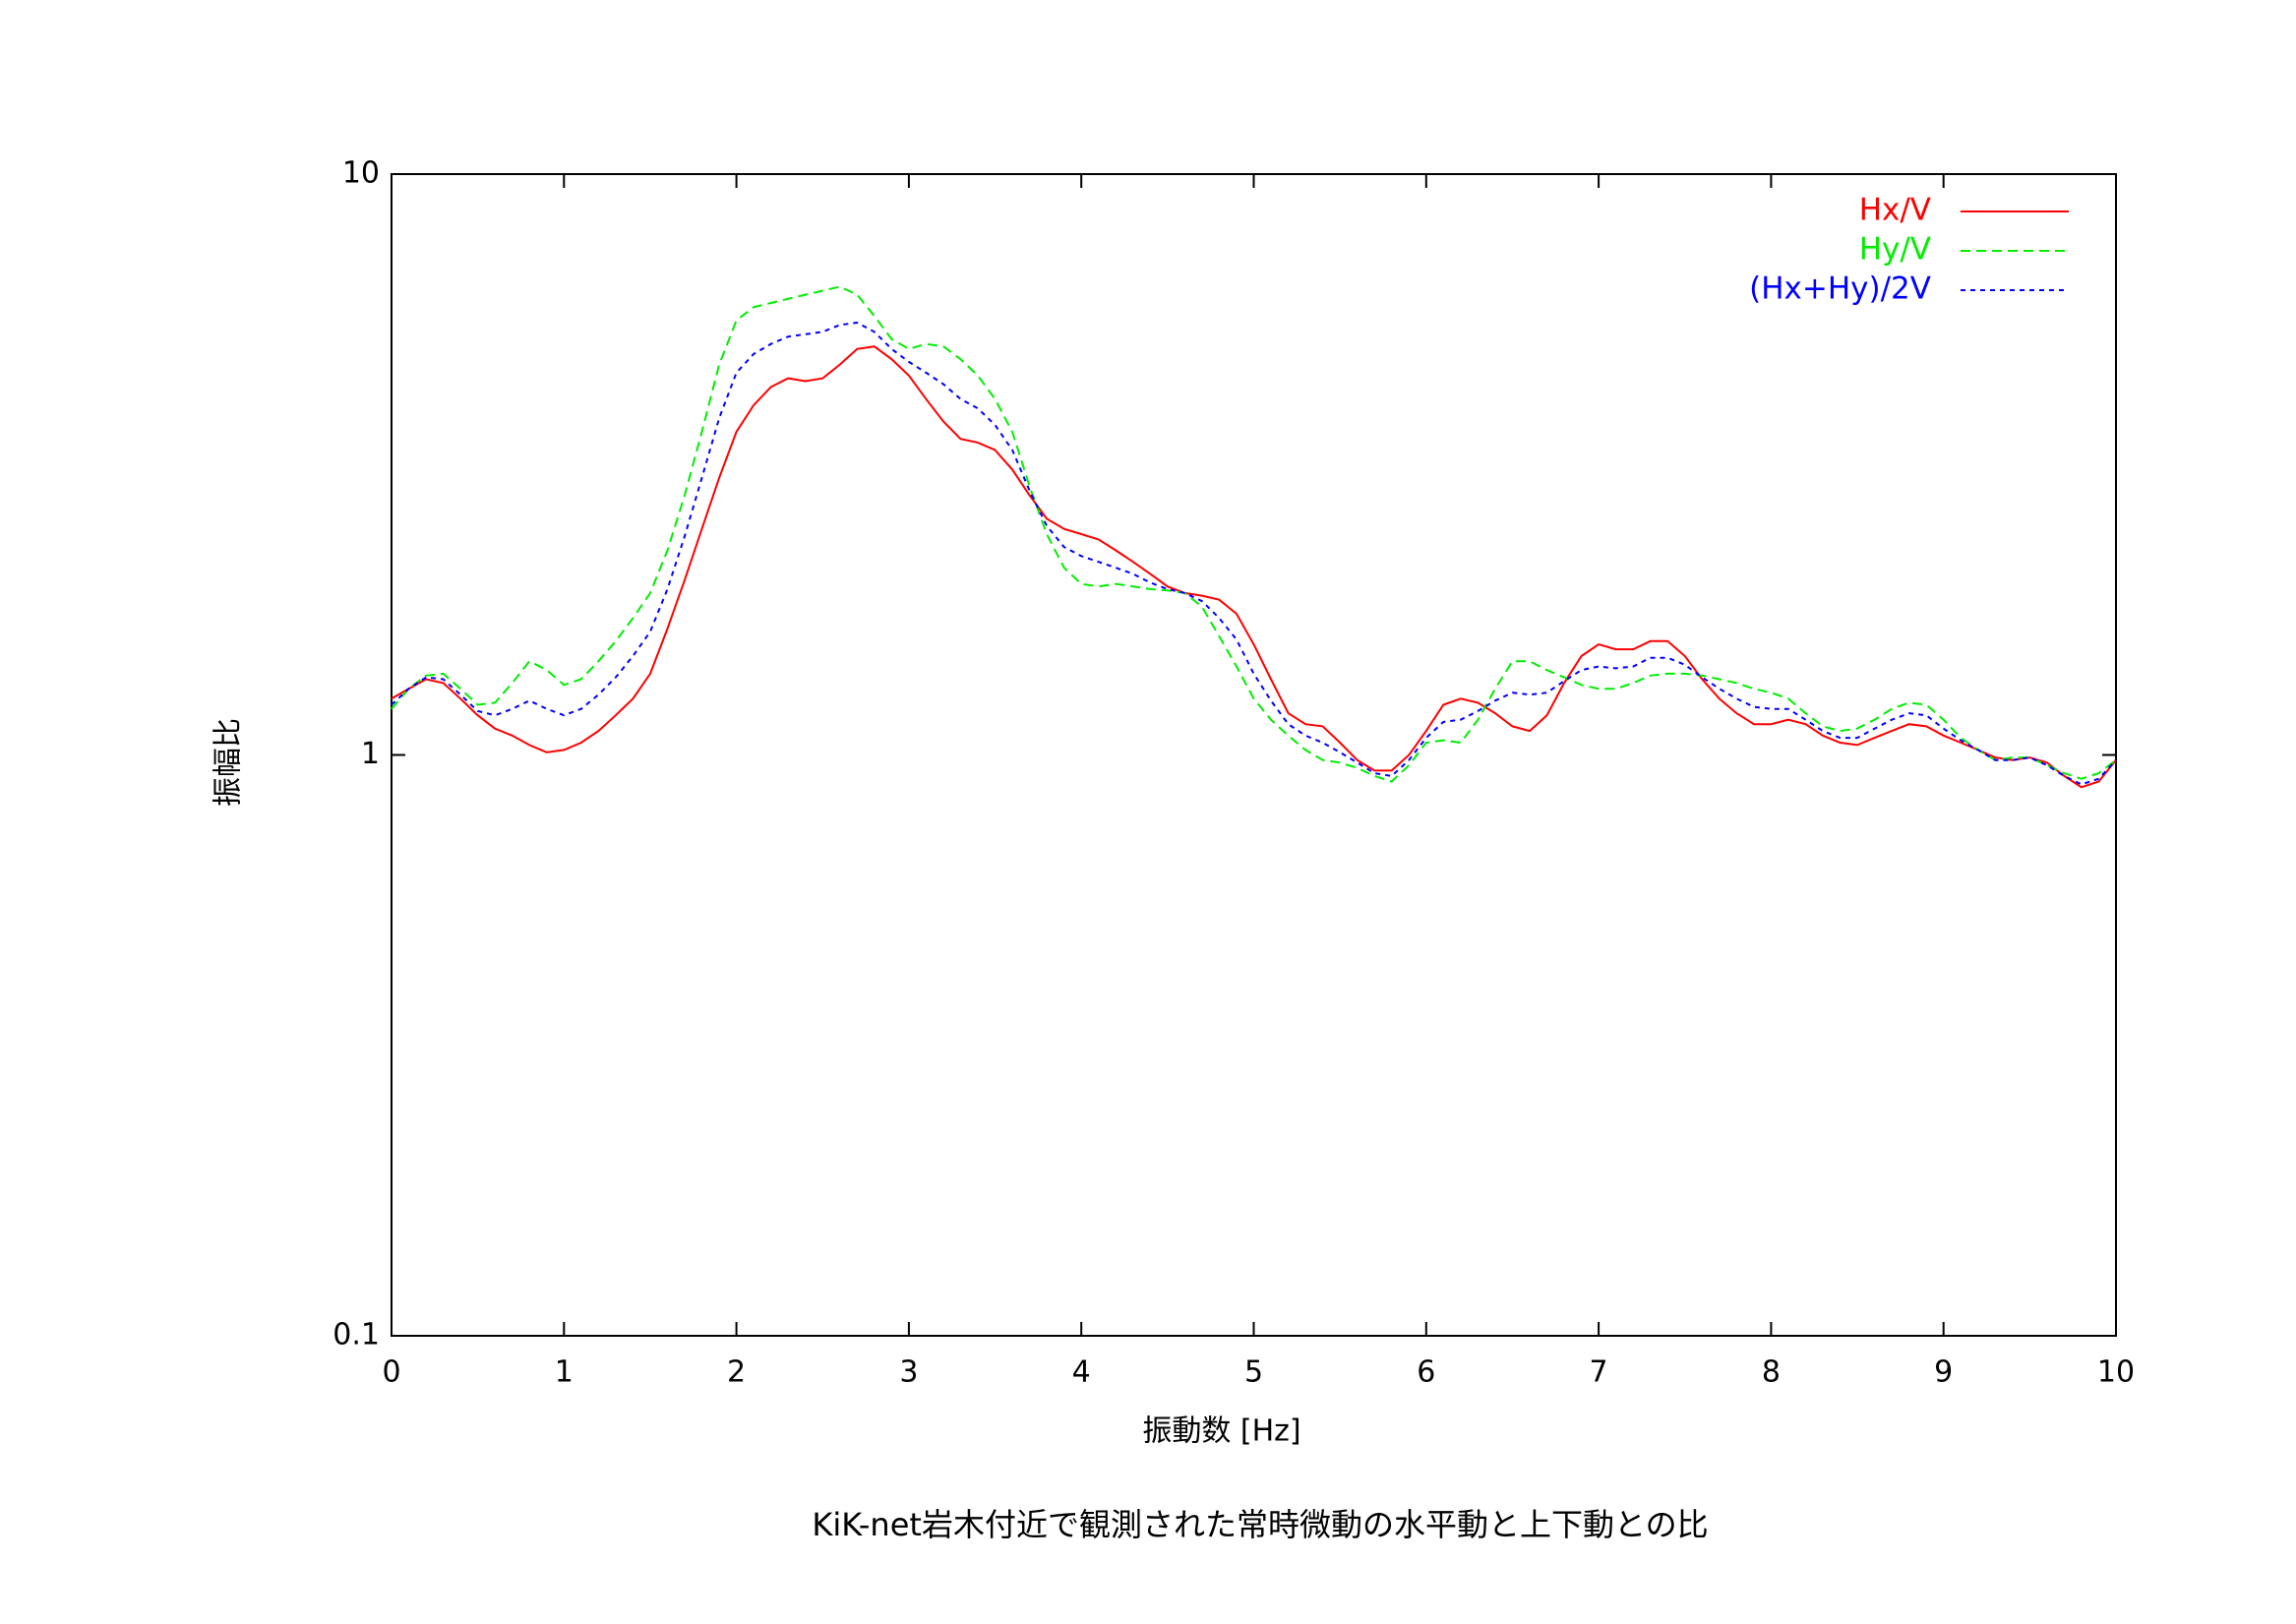  Describe the element at coordinates (1943, 1372) in the screenshot. I see `x-tick-label: 9` at that location.